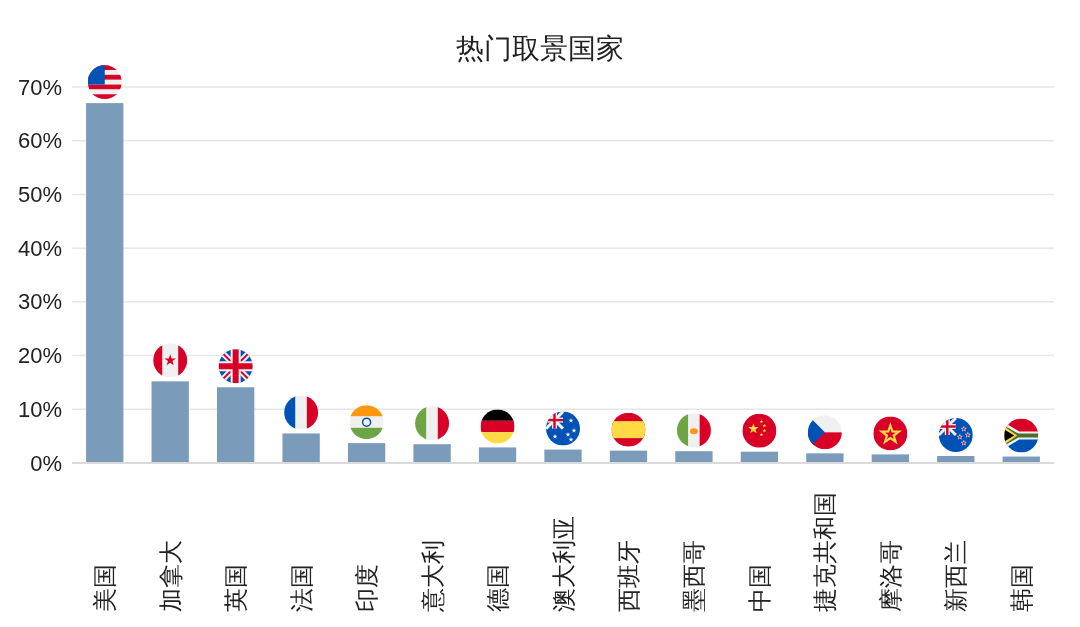 This screenshot has height=627, width=1080. What do you see at coordinates (1021, 588) in the screenshot?
I see `x-tick-label: 韩国` at bounding box center [1021, 588].